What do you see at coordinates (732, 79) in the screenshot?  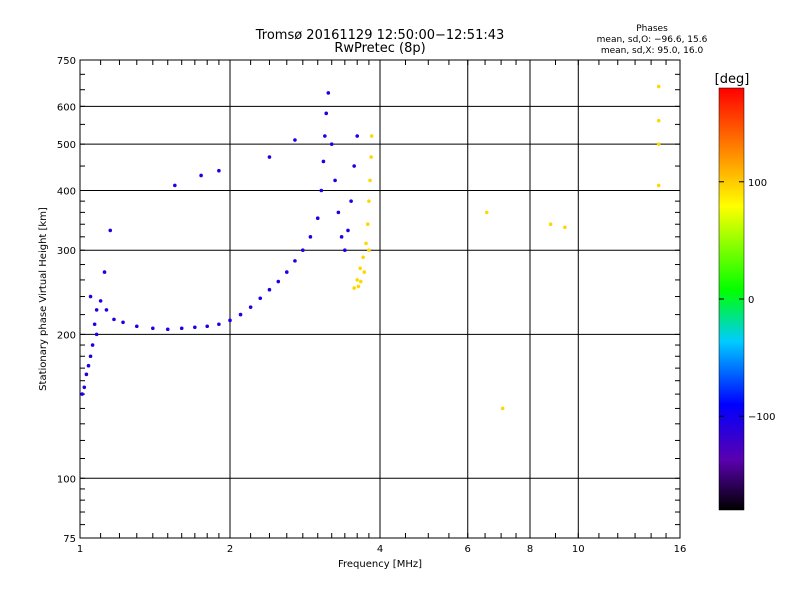 I see `colorbar-label: [deg]` at bounding box center [732, 79].